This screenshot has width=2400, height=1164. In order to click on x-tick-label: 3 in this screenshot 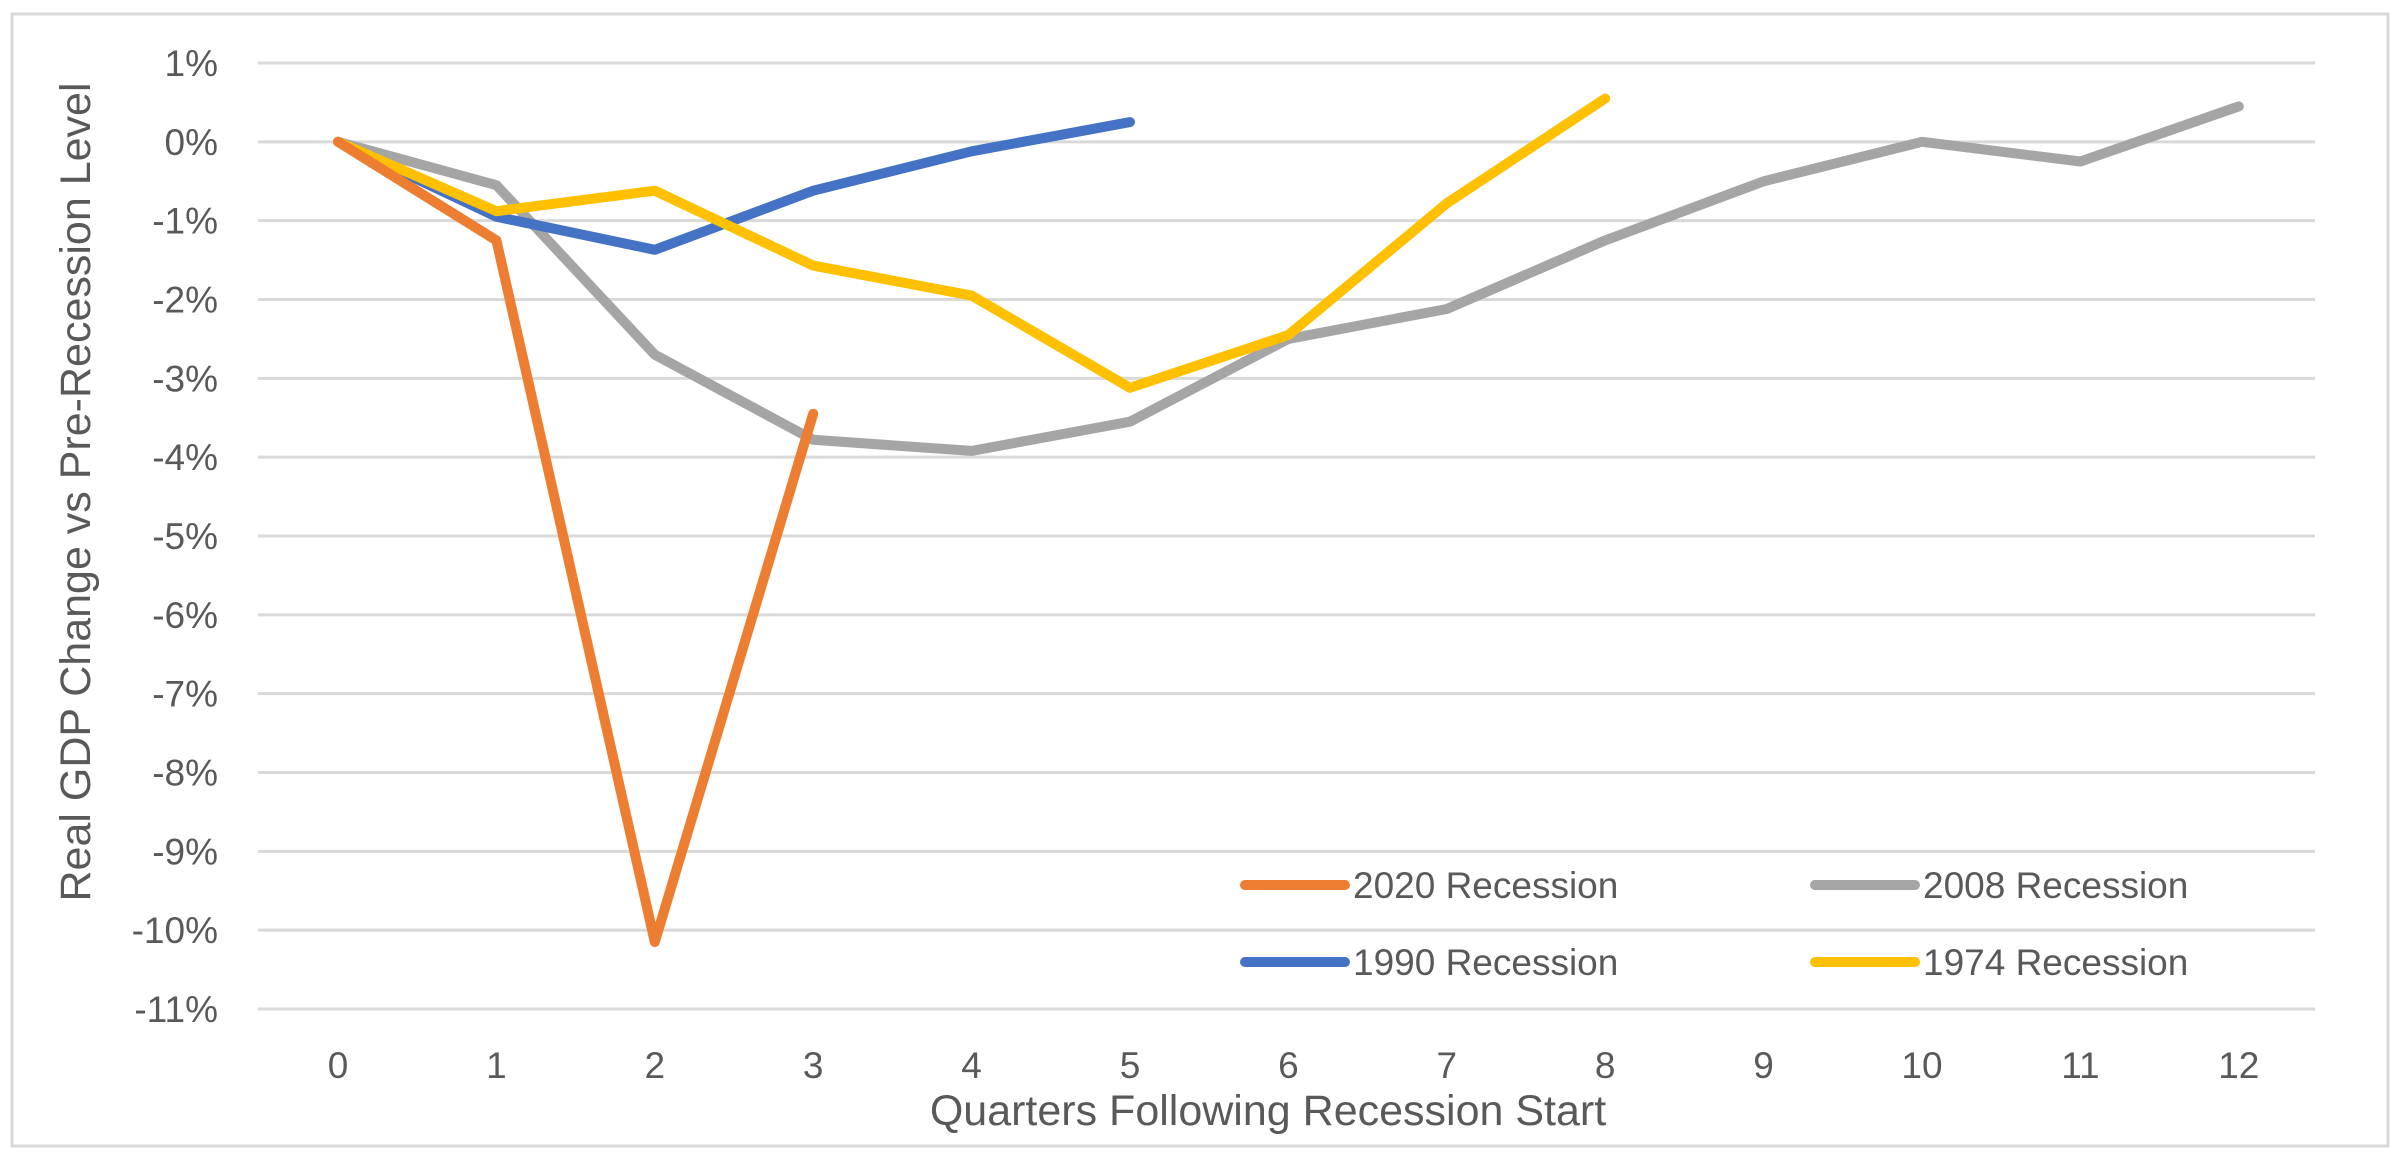, I will do `click(813, 1065)`.